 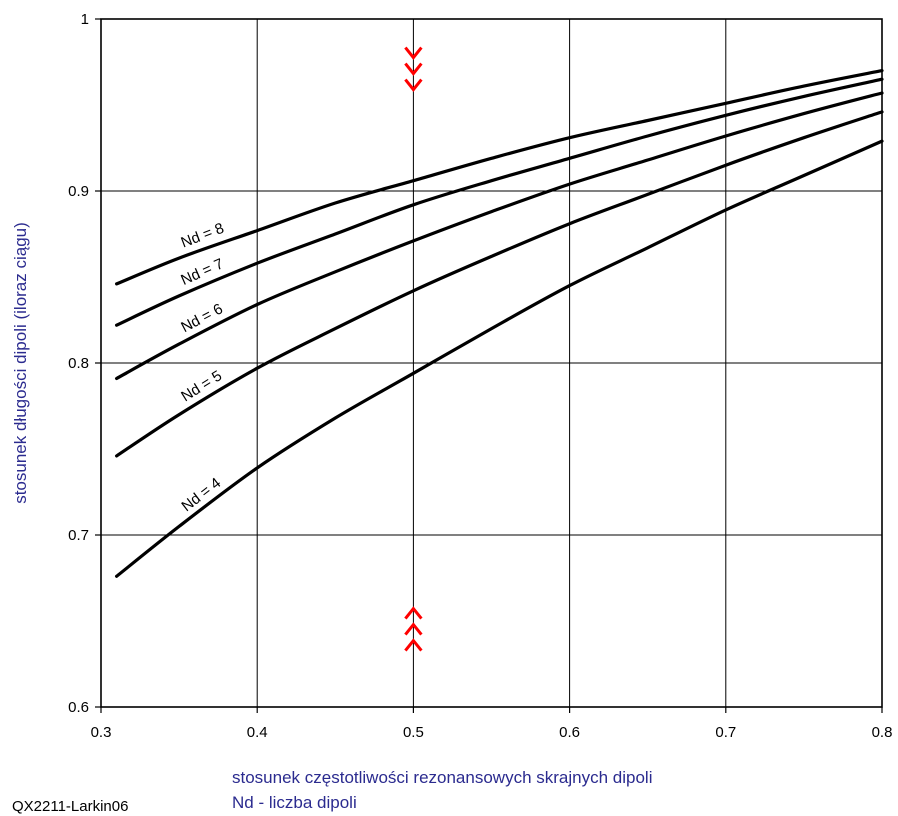 I want to click on x-axis-title-line2: Nd - liczba dipoli, so click(x=294, y=802).